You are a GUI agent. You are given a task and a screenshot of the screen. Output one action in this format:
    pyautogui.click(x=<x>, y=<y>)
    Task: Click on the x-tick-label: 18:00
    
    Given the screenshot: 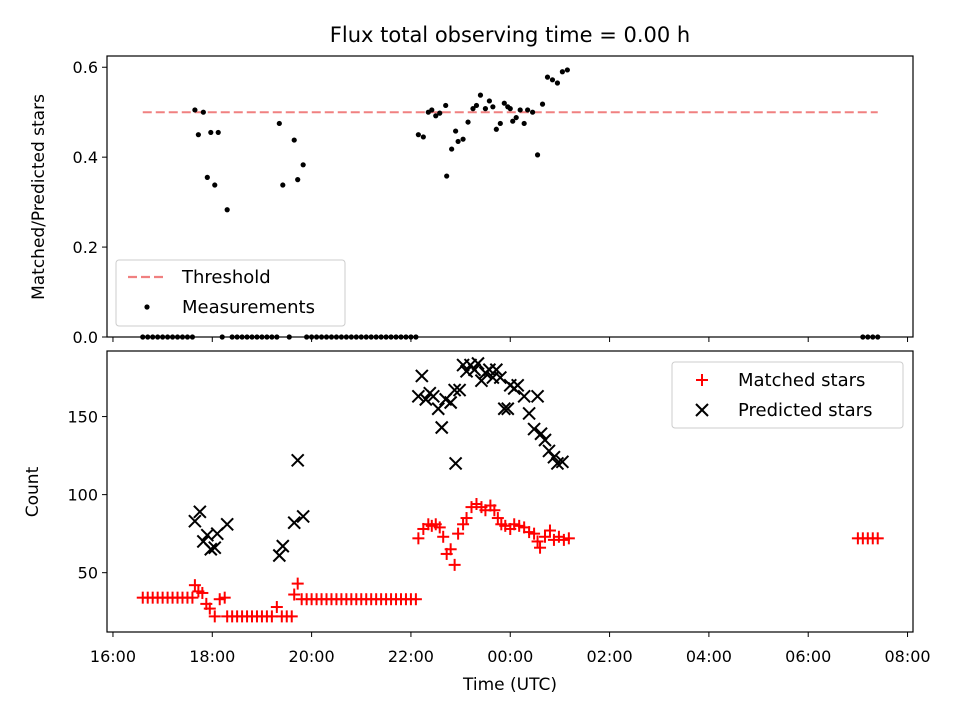 What is the action you would take?
    pyautogui.click(x=212, y=656)
    